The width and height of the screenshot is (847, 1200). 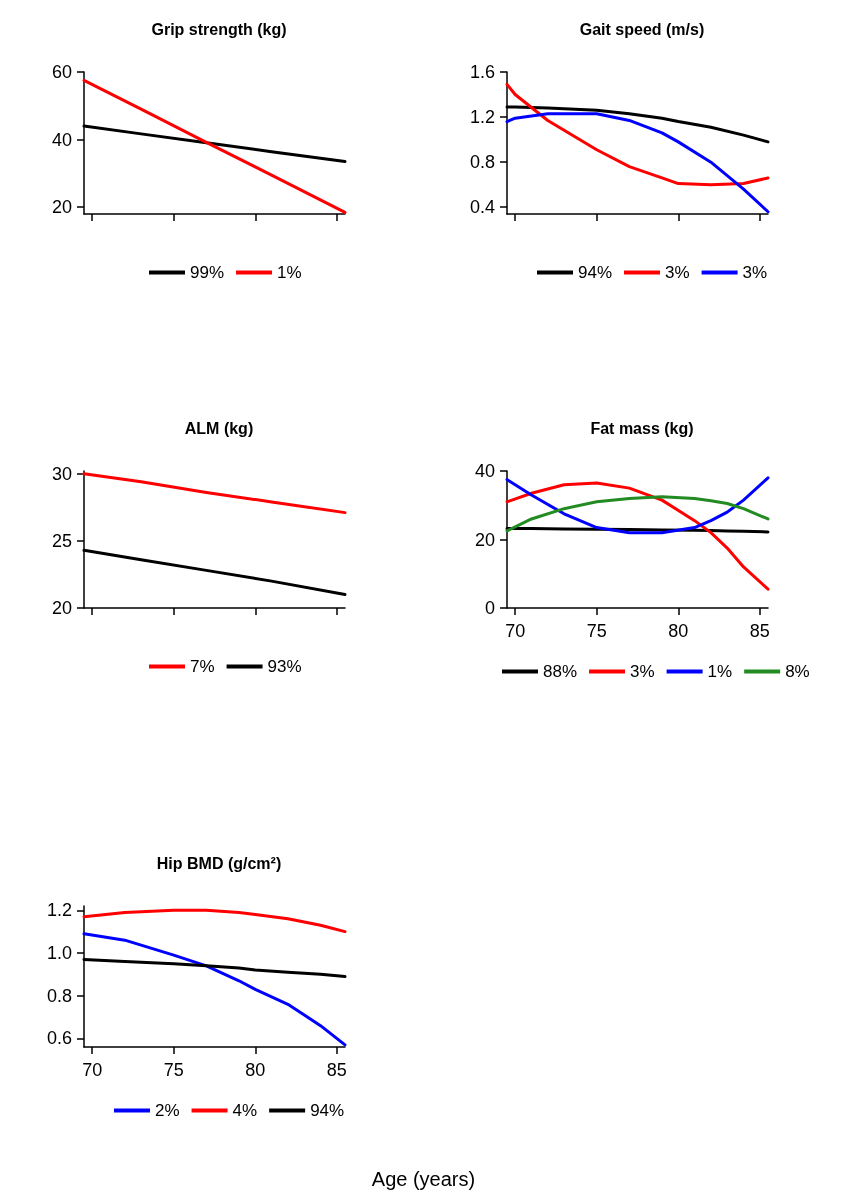 What do you see at coordinates (61, 473) in the screenshot?
I see `y-tick-label: 30` at bounding box center [61, 473].